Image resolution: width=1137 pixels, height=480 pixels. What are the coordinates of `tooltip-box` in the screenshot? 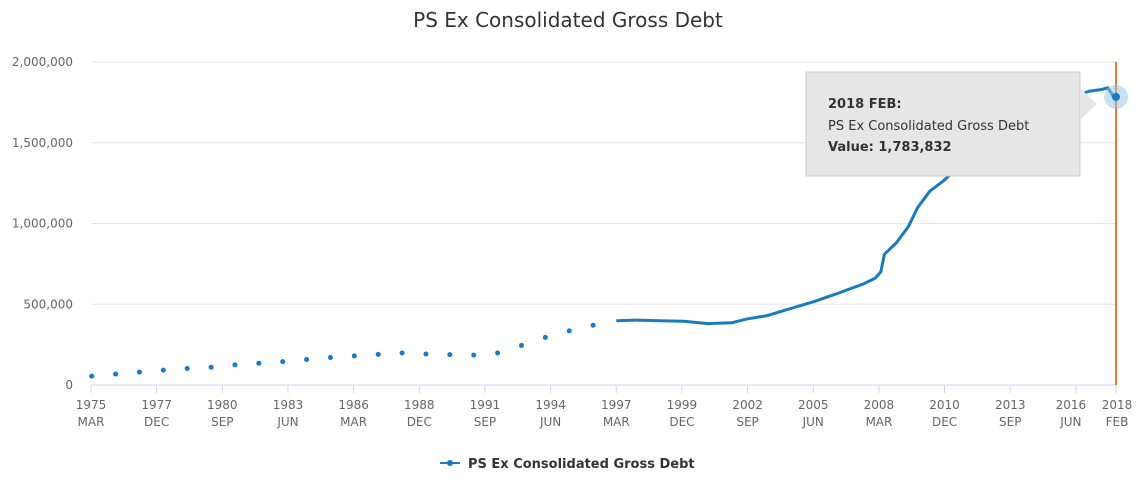 It's located at (943, 124).